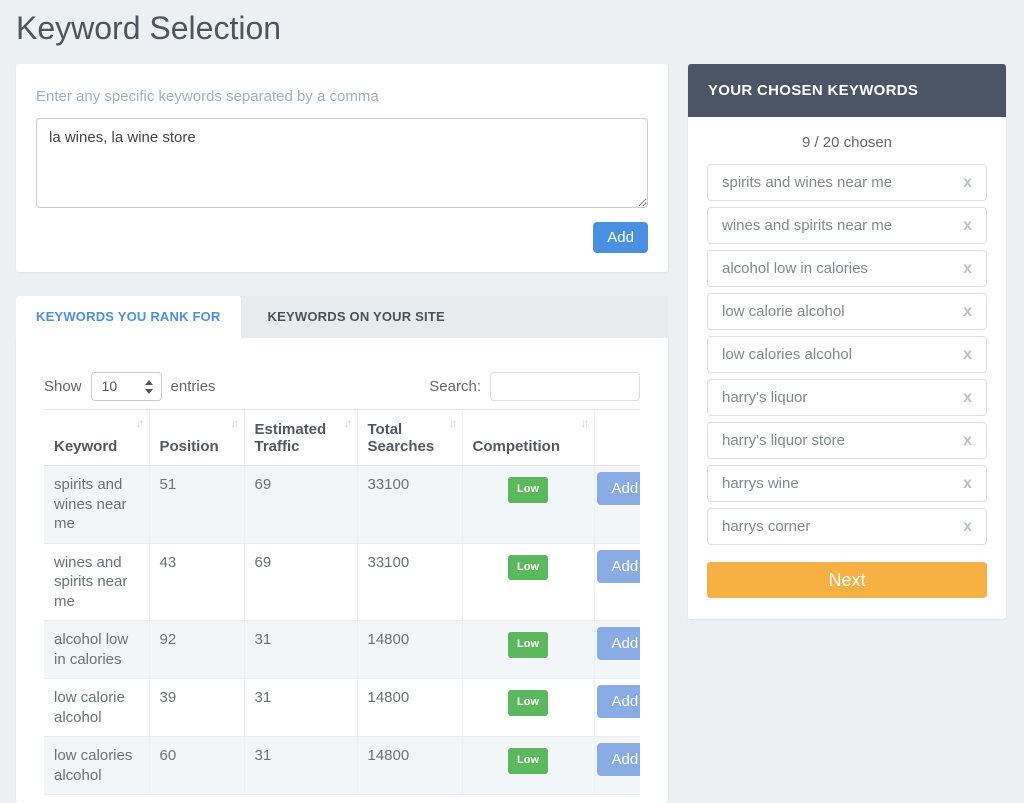 The image size is (1024, 803). What do you see at coordinates (795, 268) in the screenshot?
I see `chosen-keyword-label: alcohol low in calories` at bounding box center [795, 268].